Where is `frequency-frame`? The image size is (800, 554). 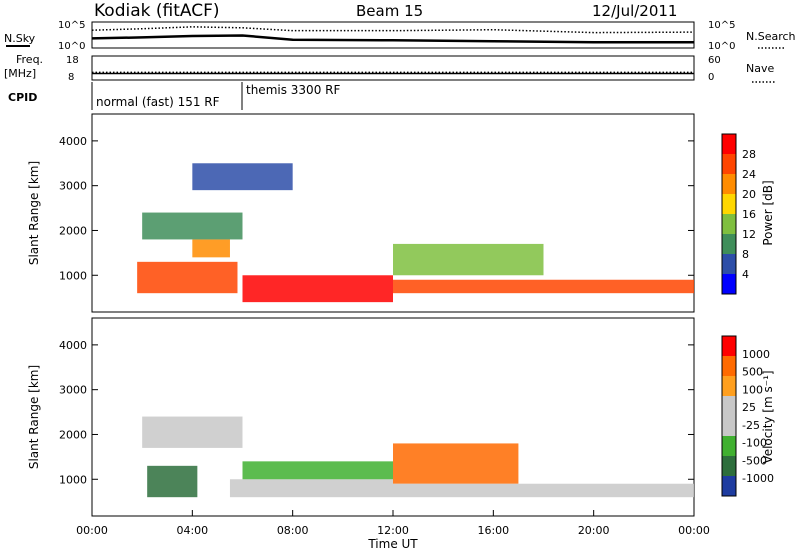
frequency-frame is located at coordinates (393, 68).